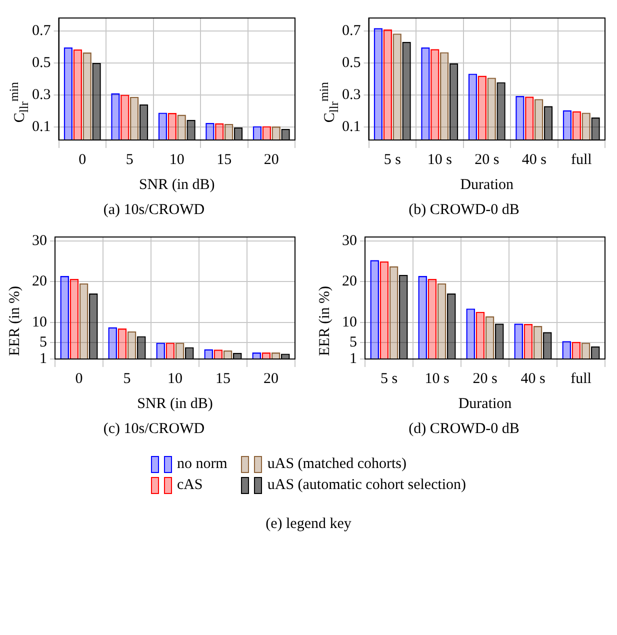 This screenshot has height=635, width=617. What do you see at coordinates (464, 210) in the screenshot?
I see `text: (b) CROWD-0 dB` at bounding box center [464, 210].